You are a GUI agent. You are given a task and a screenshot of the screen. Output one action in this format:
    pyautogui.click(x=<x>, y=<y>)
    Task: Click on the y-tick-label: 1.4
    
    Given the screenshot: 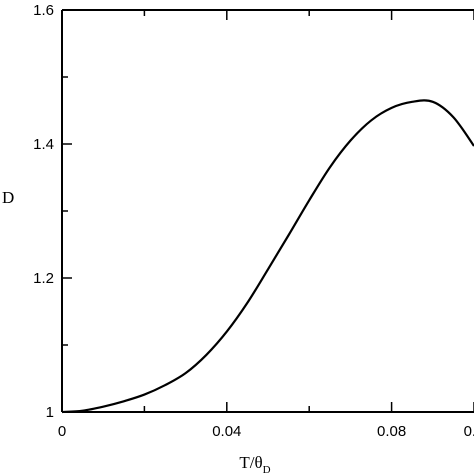 What is the action you would take?
    pyautogui.click(x=43, y=144)
    